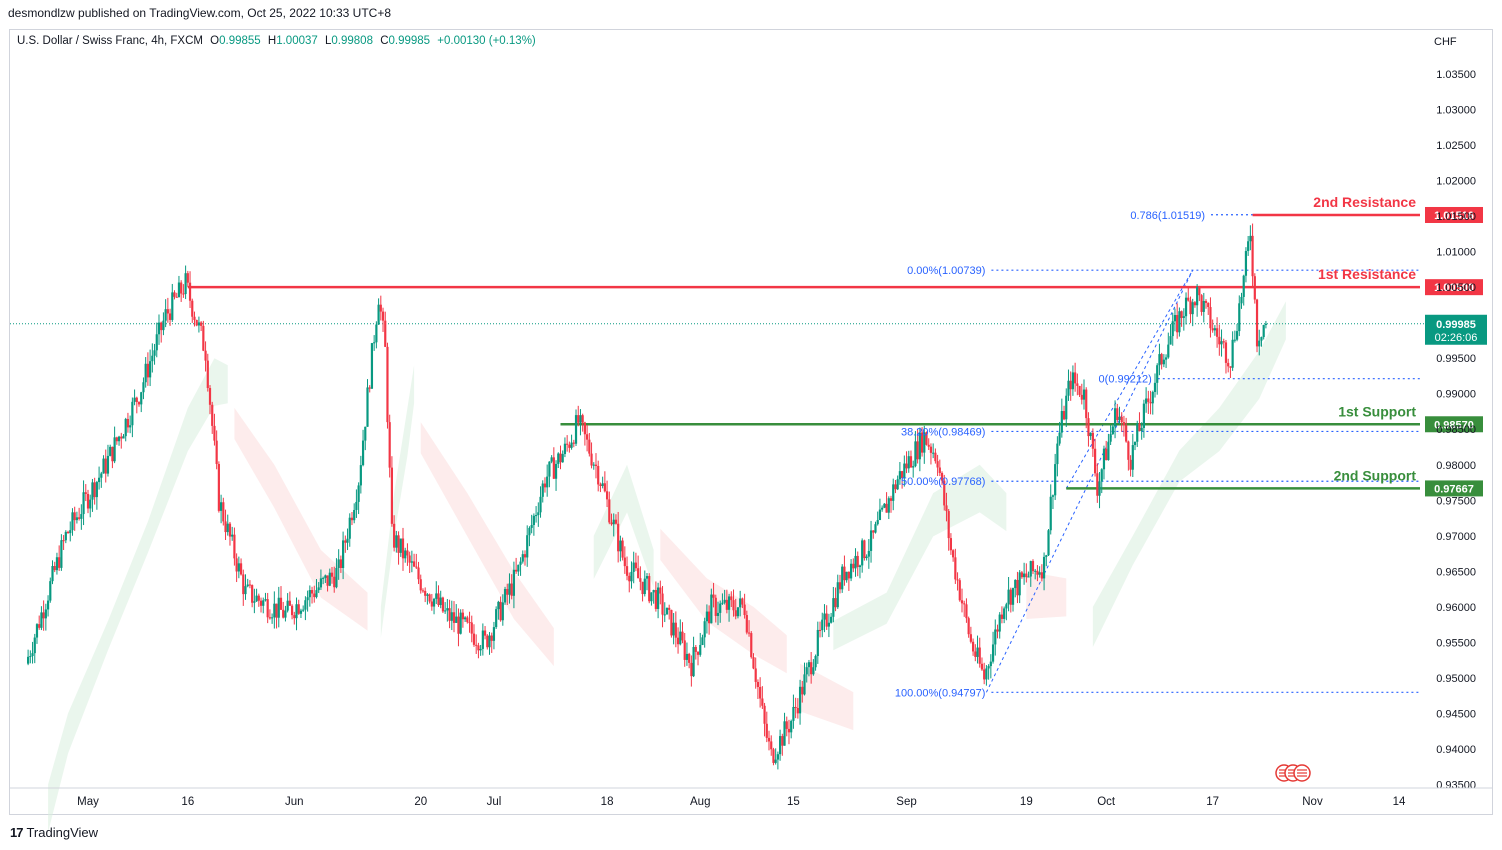 The height and width of the screenshot is (850, 1502). What do you see at coordinates (17, 832) in the screenshot?
I see `tradingview-logo-icon: 17` at bounding box center [17, 832].